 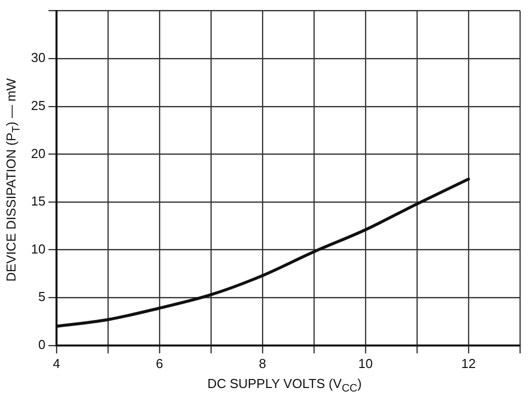 What do you see at coordinates (56, 363) in the screenshot?
I see `x-tick-label: 4` at bounding box center [56, 363].